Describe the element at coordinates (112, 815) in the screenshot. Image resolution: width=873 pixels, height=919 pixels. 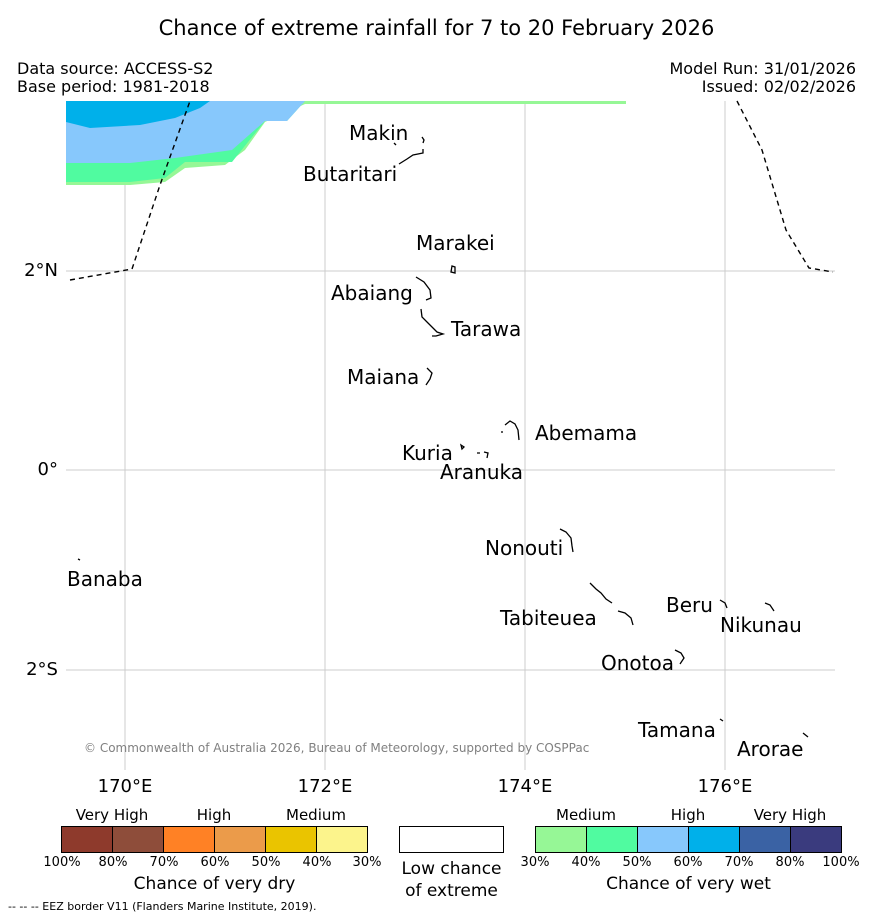
I see `dry-group-label: Very High` at that location.